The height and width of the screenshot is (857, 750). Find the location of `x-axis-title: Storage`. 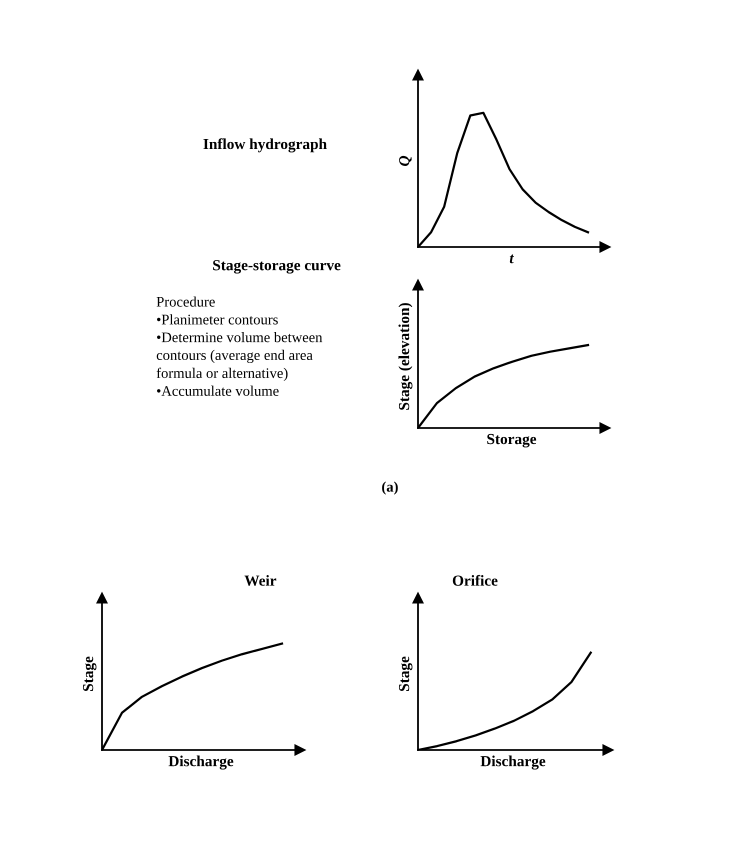

x-axis-title: Storage is located at coordinates (511, 441).